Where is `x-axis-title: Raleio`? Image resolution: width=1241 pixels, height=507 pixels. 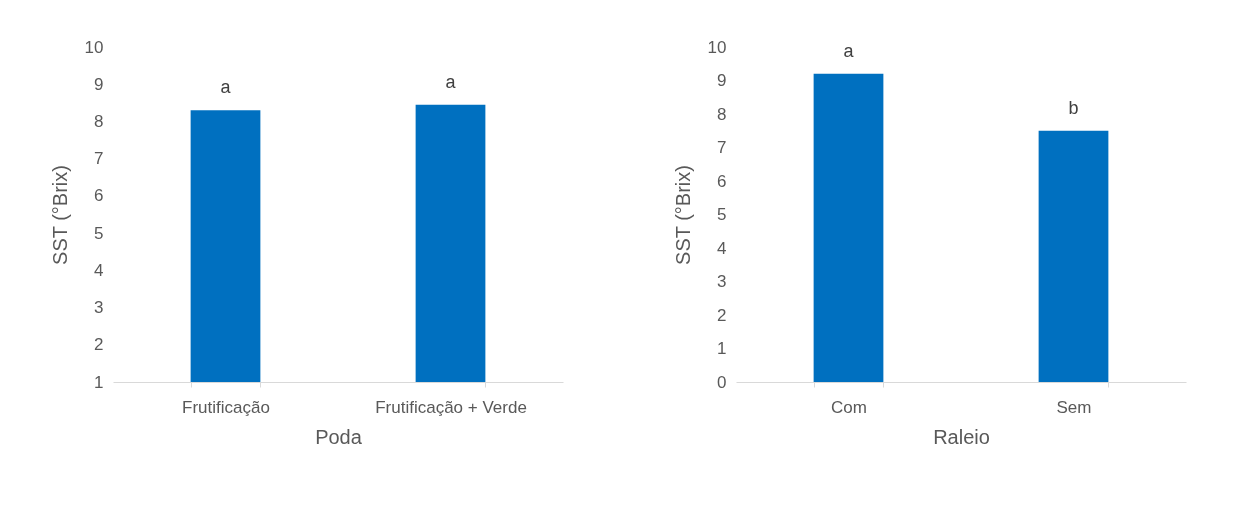
x-axis-title: Raleio is located at coordinates (961, 436).